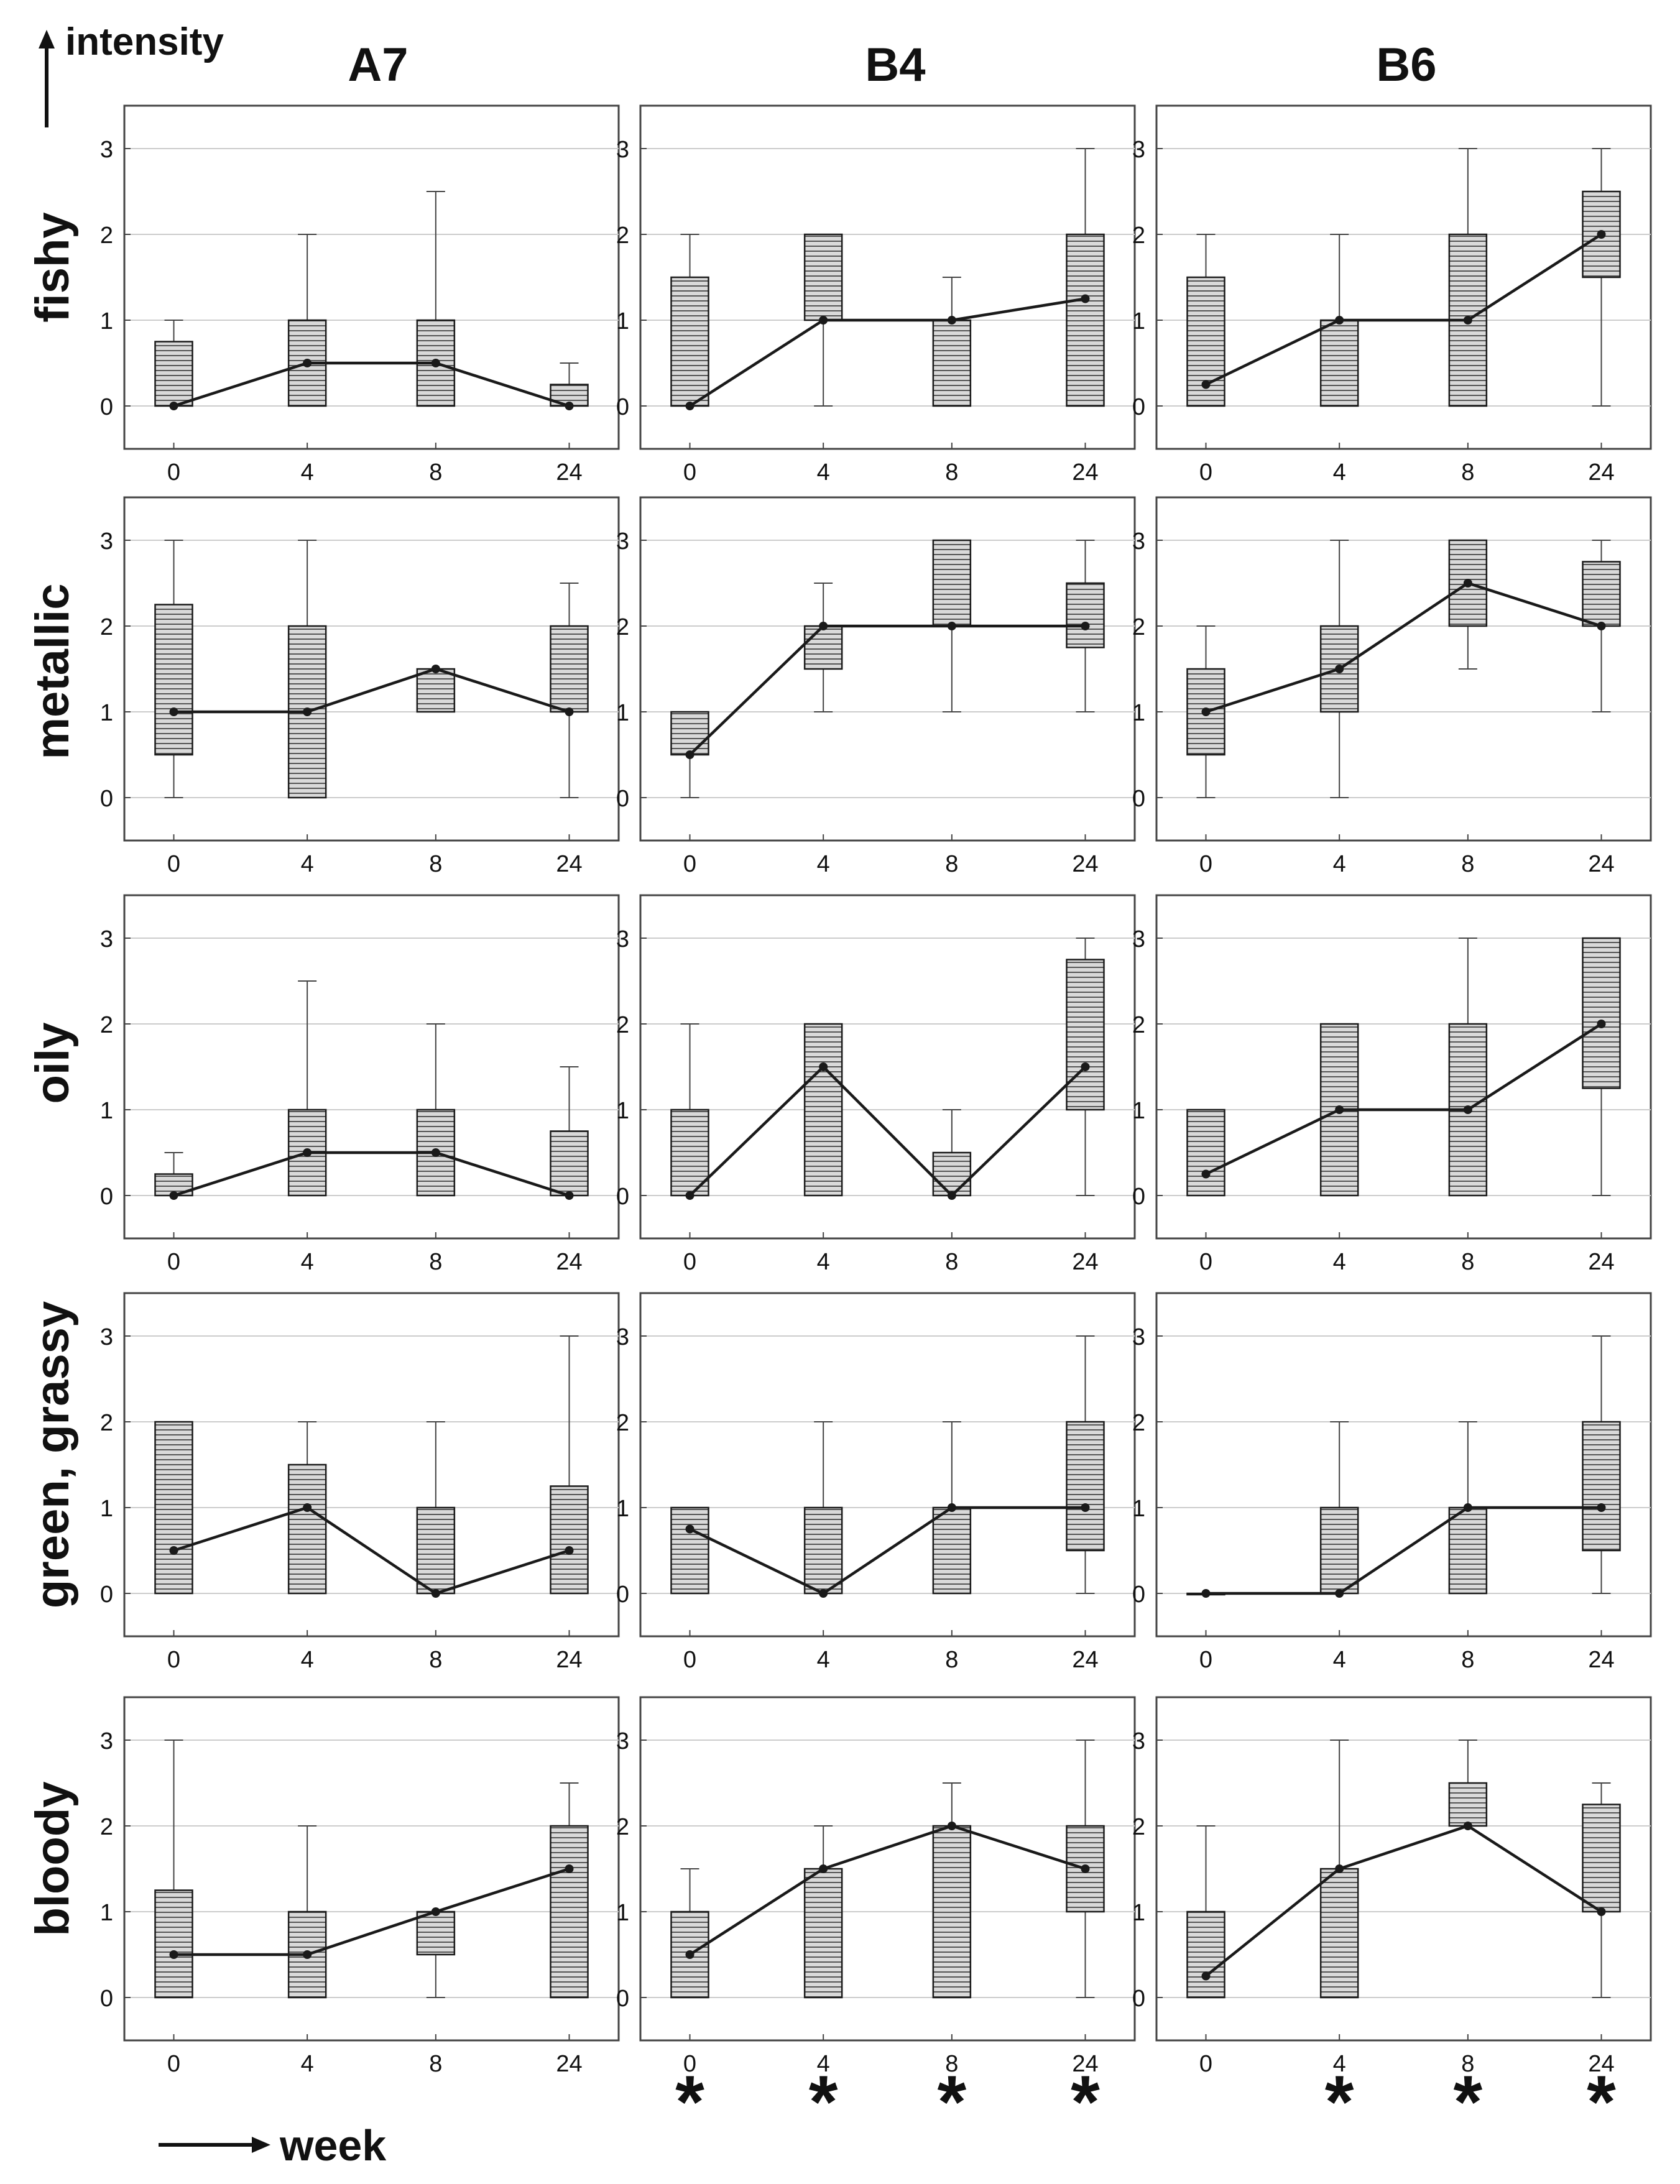 The image size is (1680, 2184). I want to click on panel-metallic-a7: 0 1 2 3 0 4 8 24, so click(360, 686).